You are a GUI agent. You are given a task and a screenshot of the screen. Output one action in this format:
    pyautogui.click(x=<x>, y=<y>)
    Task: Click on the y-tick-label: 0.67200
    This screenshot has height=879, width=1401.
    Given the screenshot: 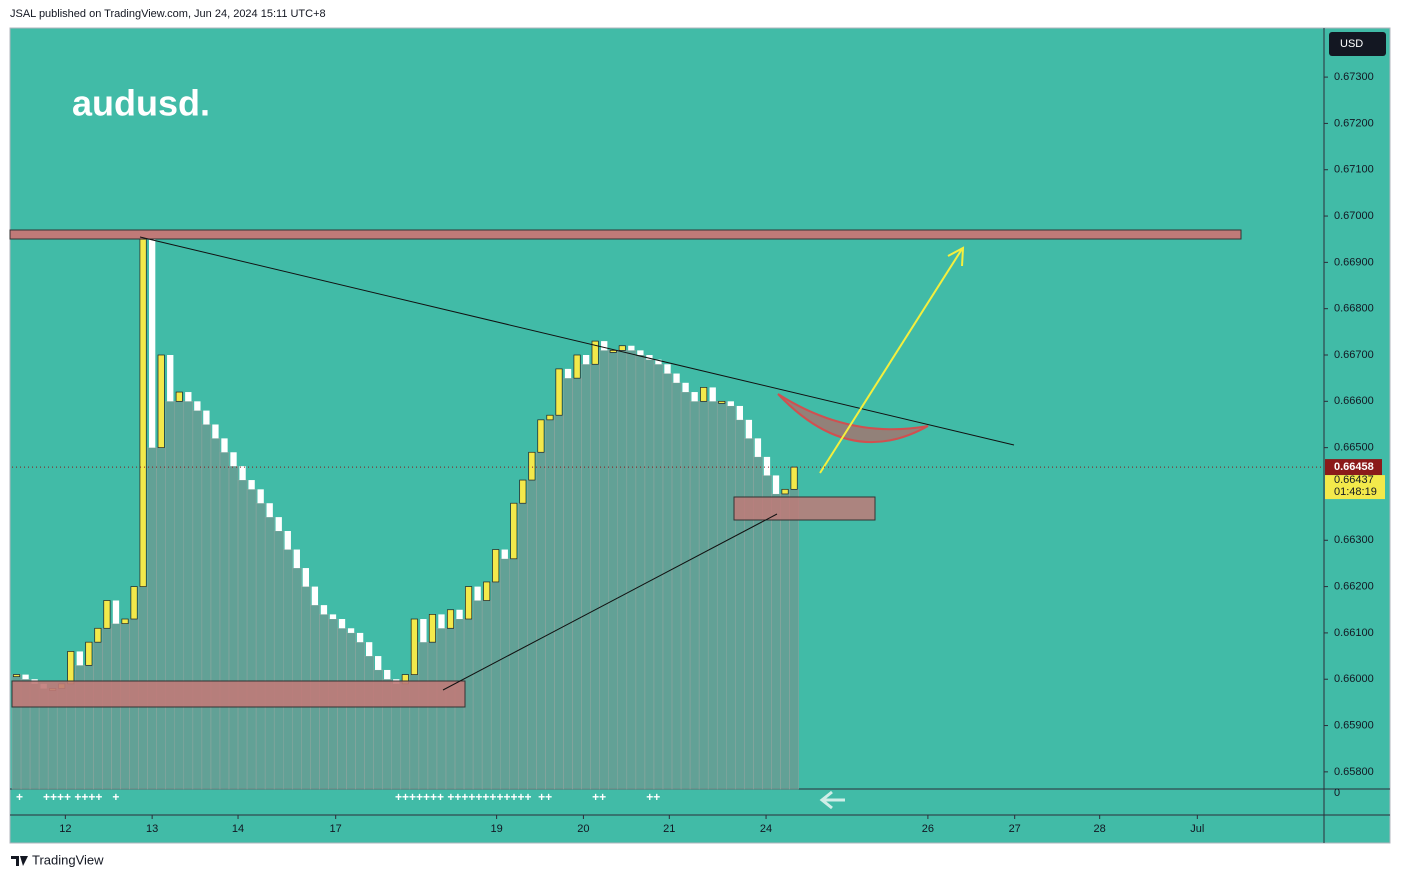 What is the action you would take?
    pyautogui.click(x=1354, y=123)
    